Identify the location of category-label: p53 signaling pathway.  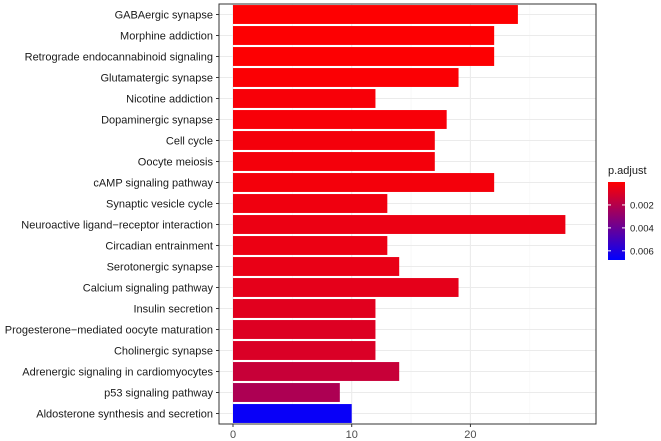
(158, 394).